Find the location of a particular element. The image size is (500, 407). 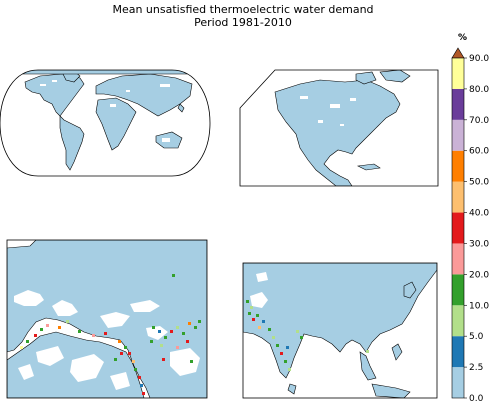

panel-world is located at coordinates (105, 123).